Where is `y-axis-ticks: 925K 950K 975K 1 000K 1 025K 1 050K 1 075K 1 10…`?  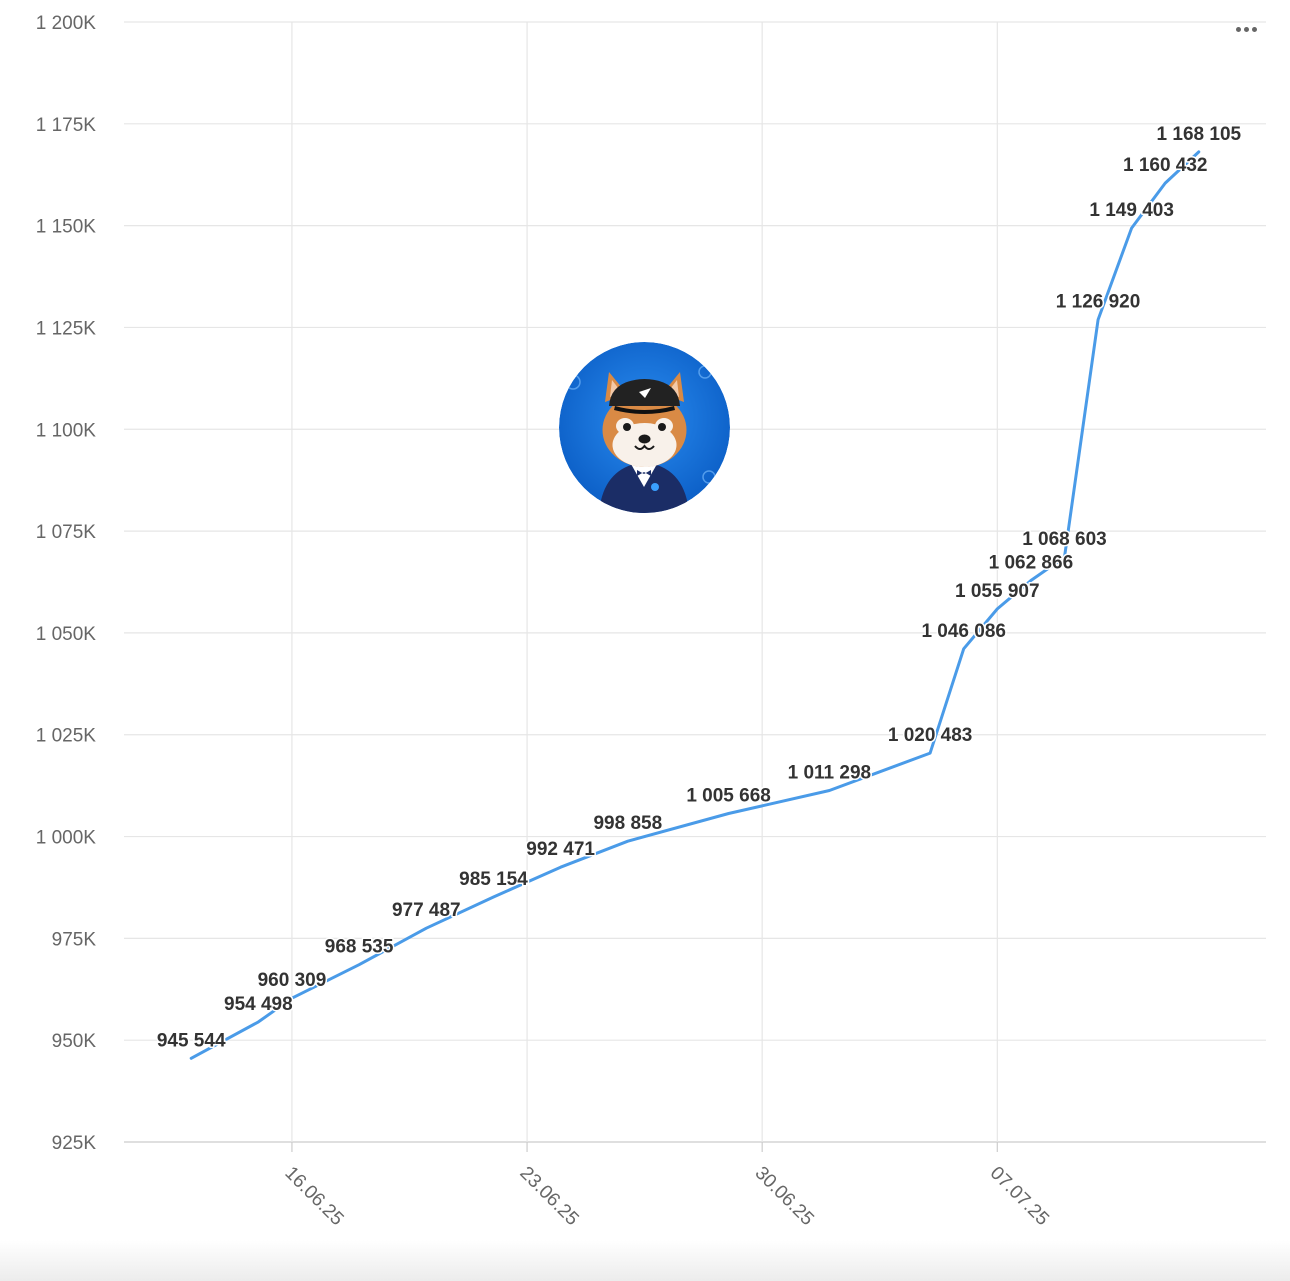
y-axis-ticks: 925K 950K 975K 1 000K 1 025K 1 050K 1 075K 1 10… is located at coordinates (66, 583).